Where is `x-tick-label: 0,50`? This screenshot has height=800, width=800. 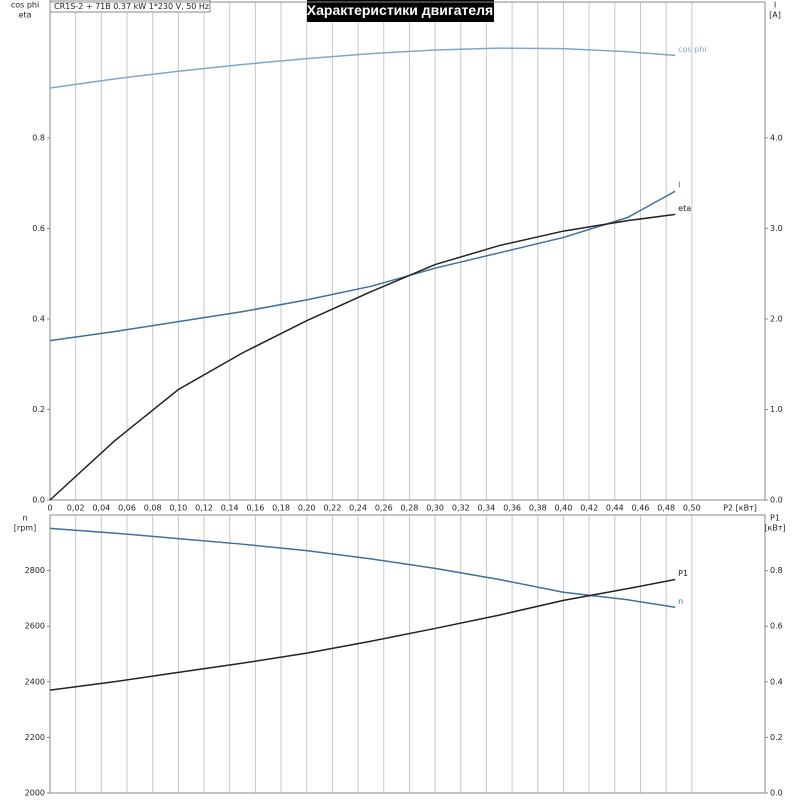
x-tick-label: 0,50 is located at coordinates (692, 508).